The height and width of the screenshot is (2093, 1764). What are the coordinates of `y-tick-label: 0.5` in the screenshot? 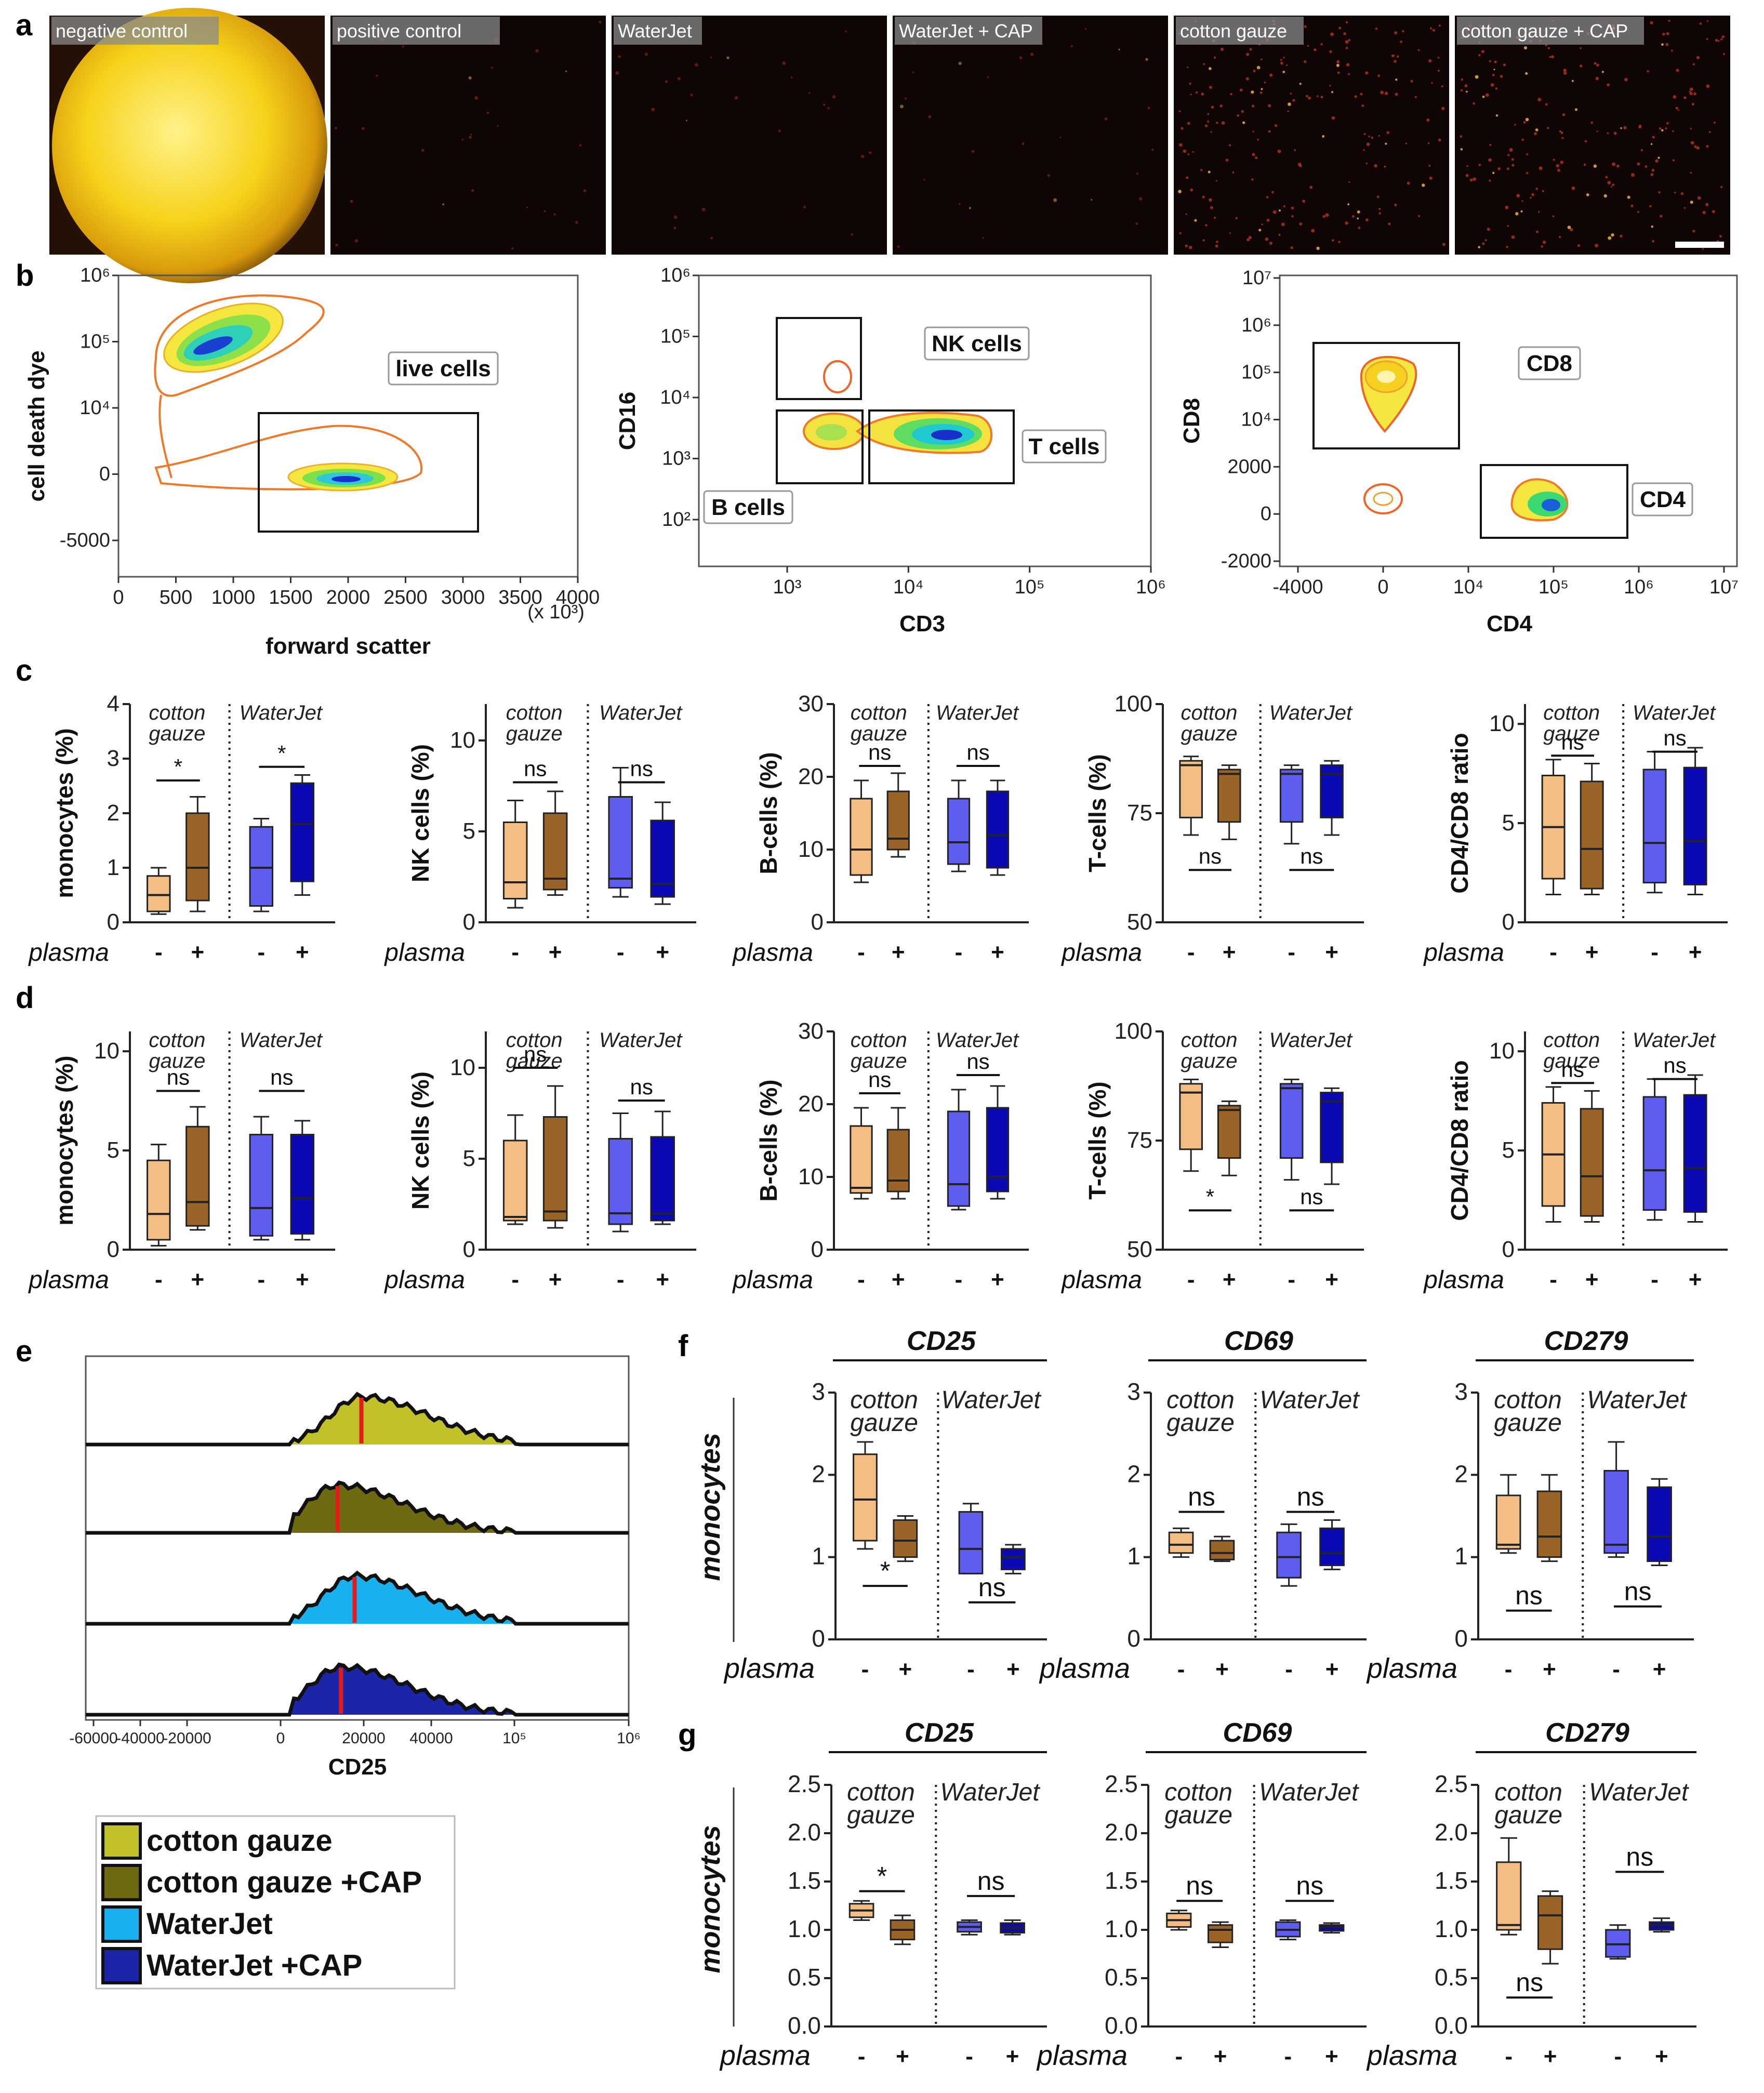 It's located at (1121, 1977).